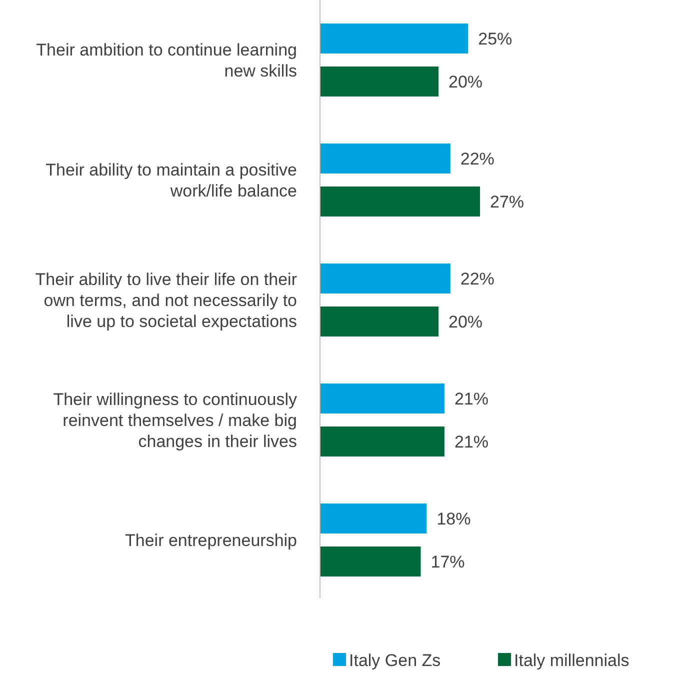 The width and height of the screenshot is (675, 674). Describe the element at coordinates (395, 660) in the screenshot. I see `legend-label: Italy Gen Zs` at that location.